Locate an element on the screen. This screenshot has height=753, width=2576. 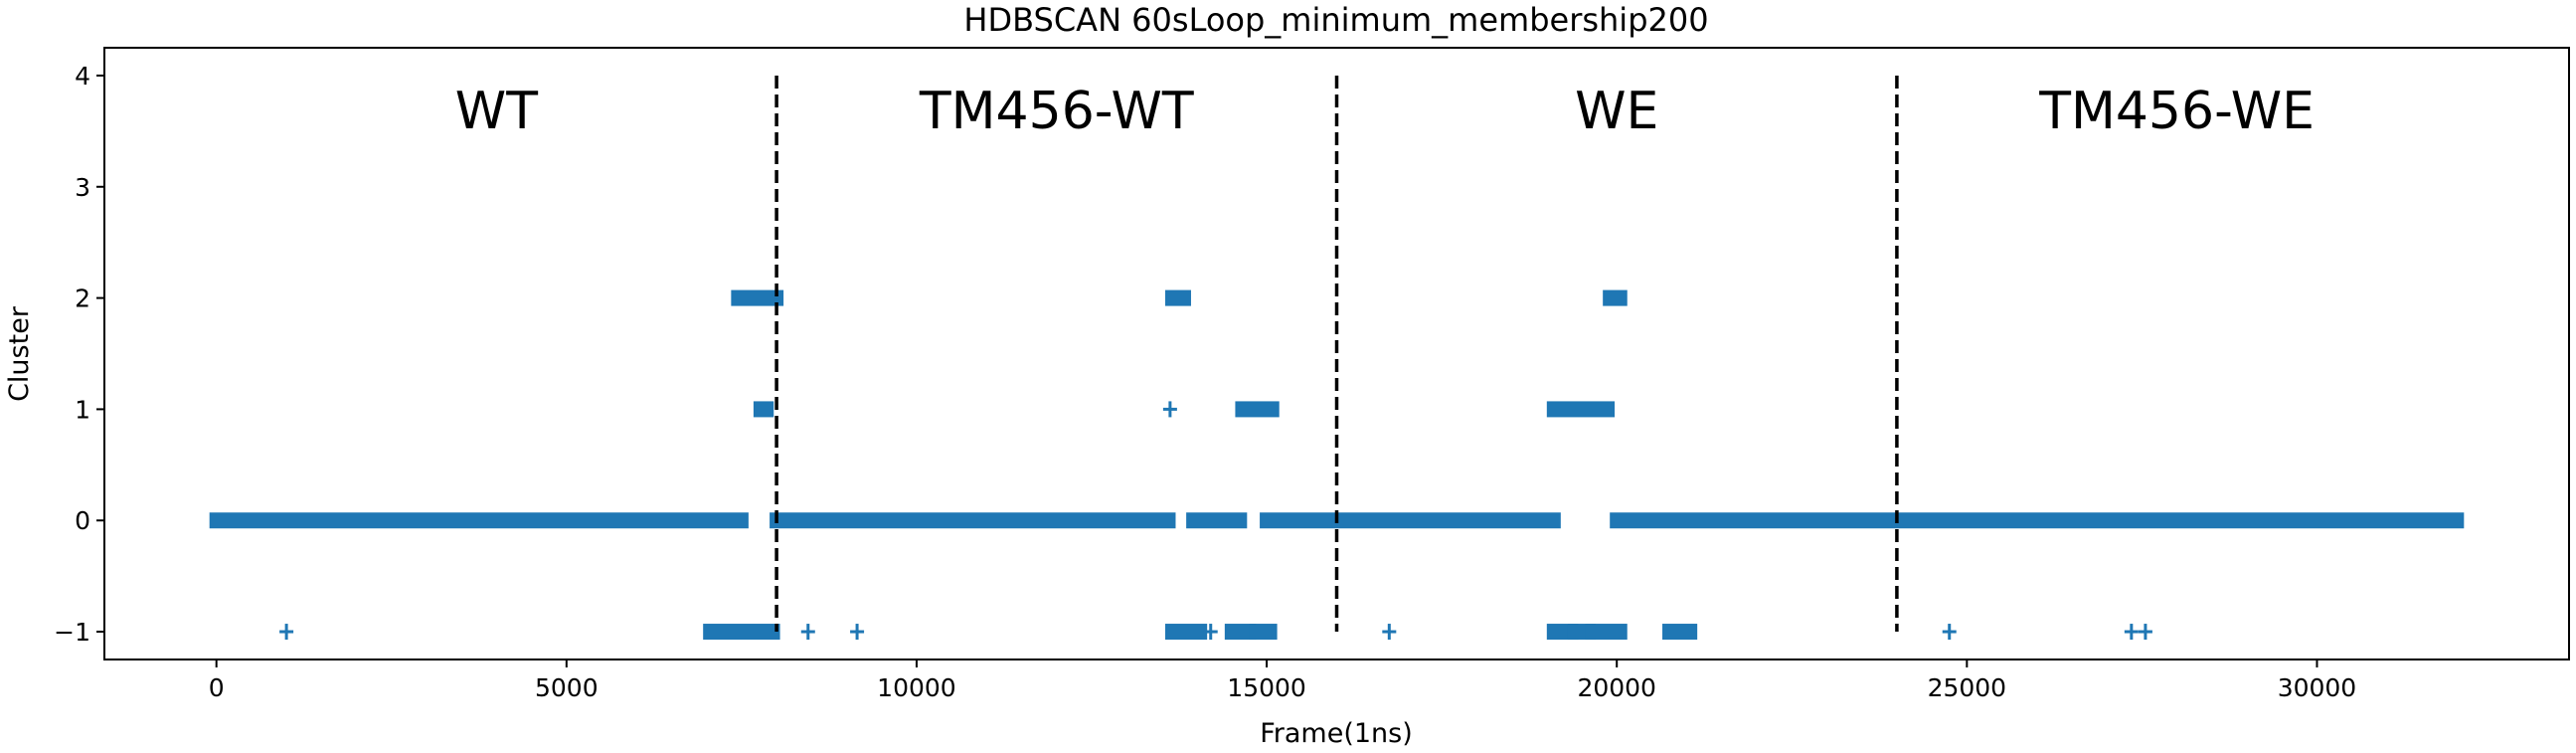
y-tick-label: 2 is located at coordinates (83, 298).